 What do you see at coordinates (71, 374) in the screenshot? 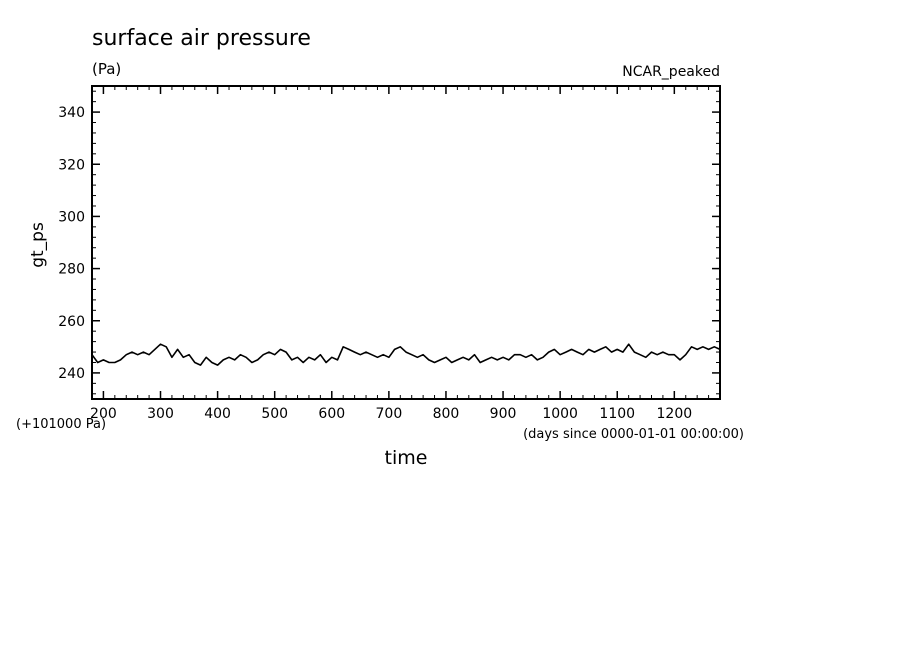
I see `y-tick-label: 240` at bounding box center [71, 374].